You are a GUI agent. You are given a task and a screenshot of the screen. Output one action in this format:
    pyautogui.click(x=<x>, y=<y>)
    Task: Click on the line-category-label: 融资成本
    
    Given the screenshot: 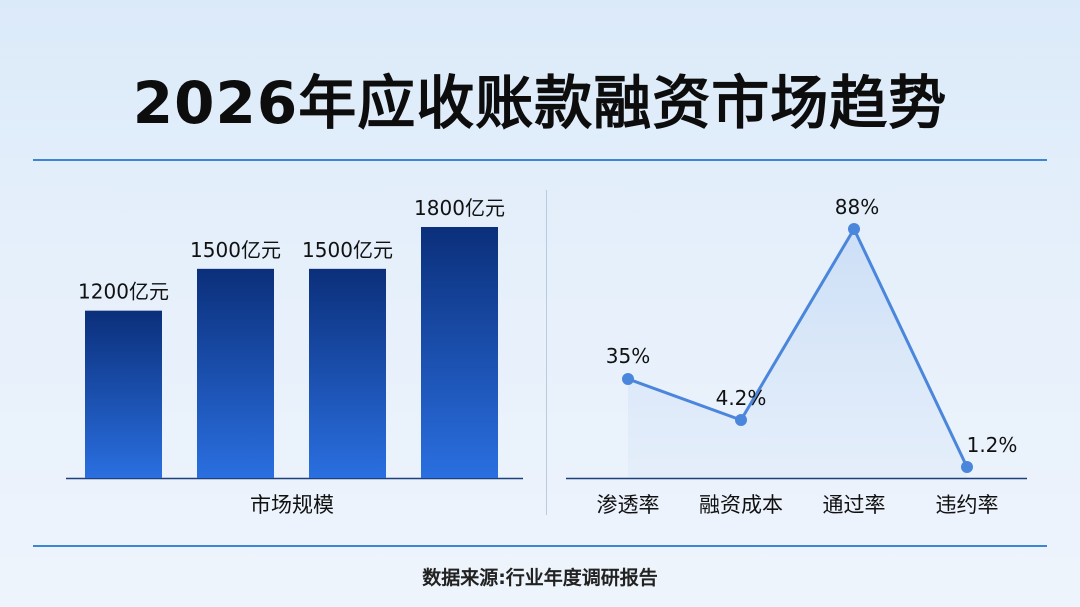 What is the action you would take?
    pyautogui.click(x=741, y=505)
    